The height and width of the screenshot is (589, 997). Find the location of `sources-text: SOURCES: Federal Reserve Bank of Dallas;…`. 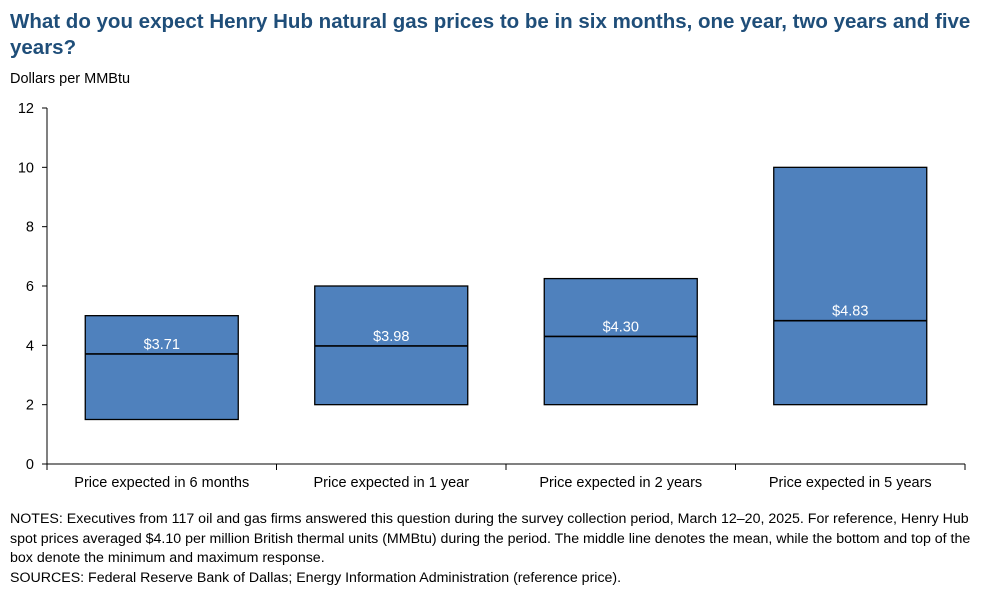

sources-text: SOURCES: Federal Reserve Bank of Dallas;… is located at coordinates (316, 577).